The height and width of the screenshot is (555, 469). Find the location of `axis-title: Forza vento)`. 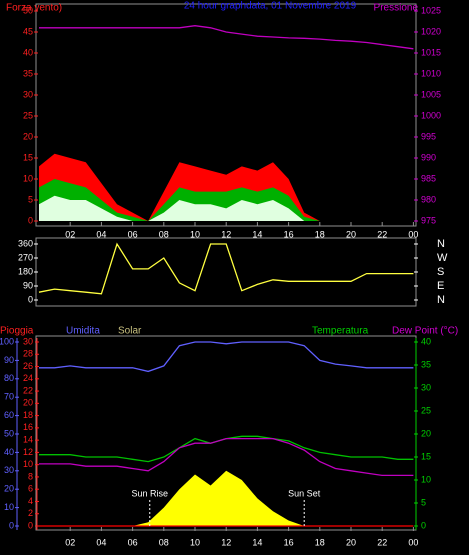

axis-title: Forza vento) is located at coordinates (34, 8).